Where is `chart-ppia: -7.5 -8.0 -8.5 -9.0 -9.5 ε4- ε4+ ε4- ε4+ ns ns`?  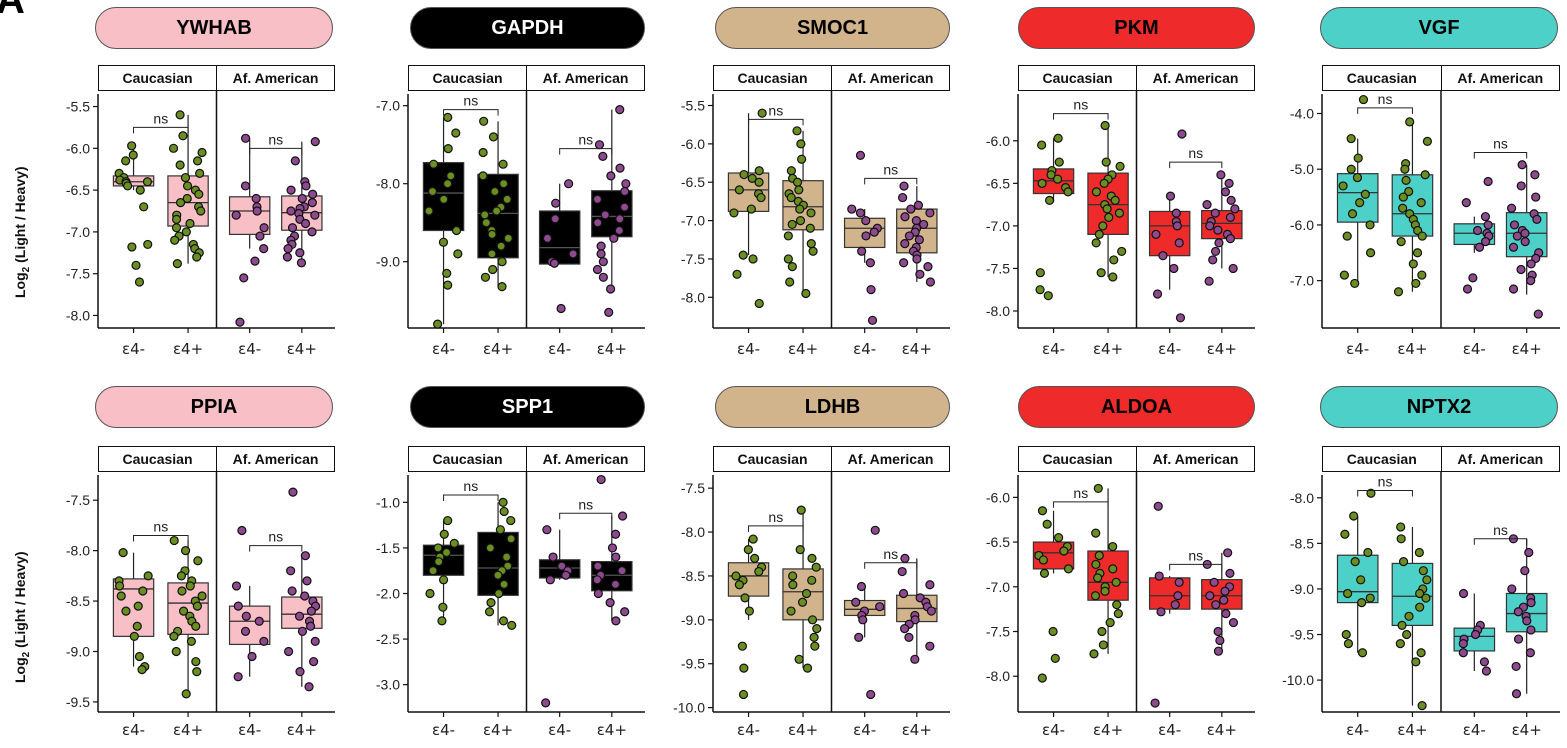
chart-ppia: -7.5 -8.0 -8.5 -9.0 -9.5 ε4- ε4+ ε4- ε4+ ns ns is located at coordinates (200, 605).